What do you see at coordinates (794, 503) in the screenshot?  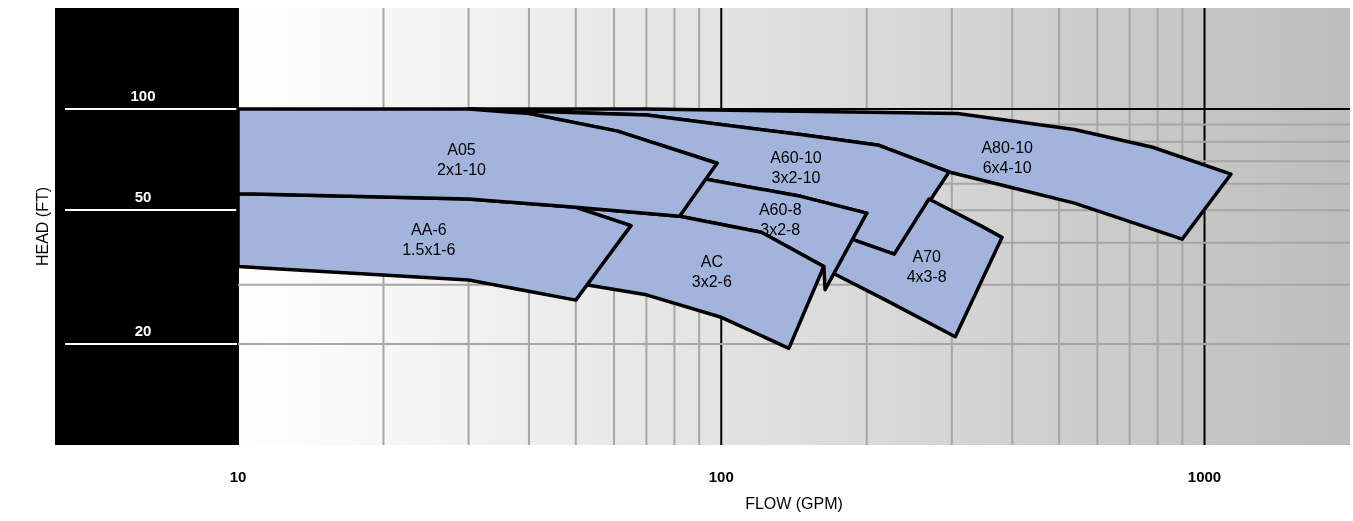 I see `x-axis-title: FLOW (GPM)` at bounding box center [794, 503].